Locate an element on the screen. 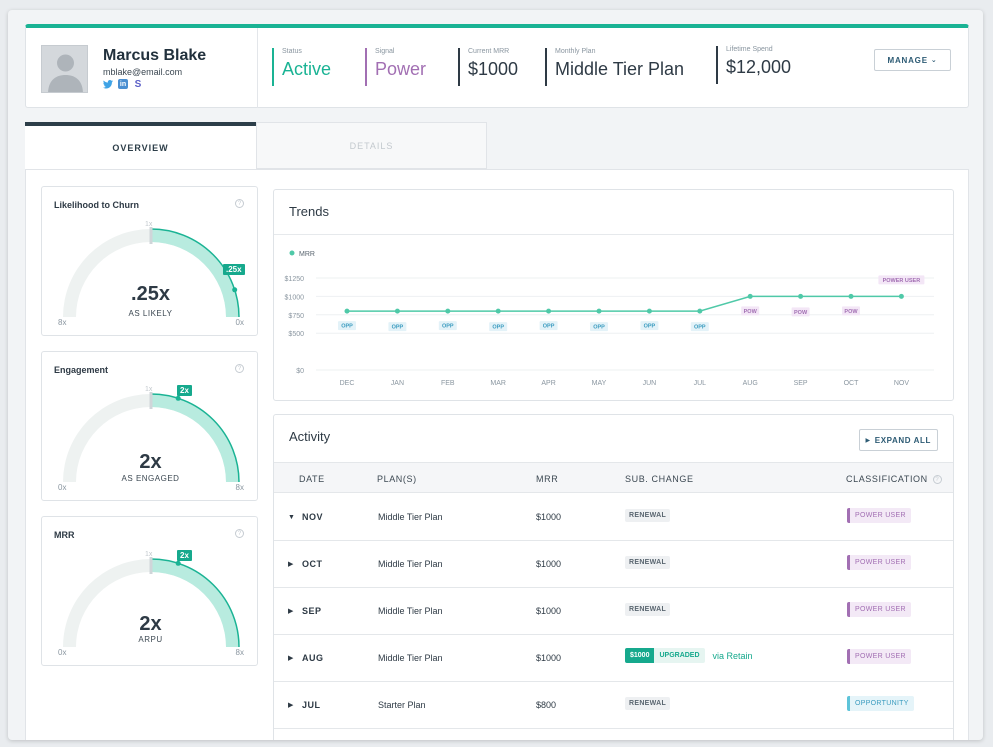 This screenshot has height=747, width=993. customer-name: Marcus Blake is located at coordinates (155, 55).